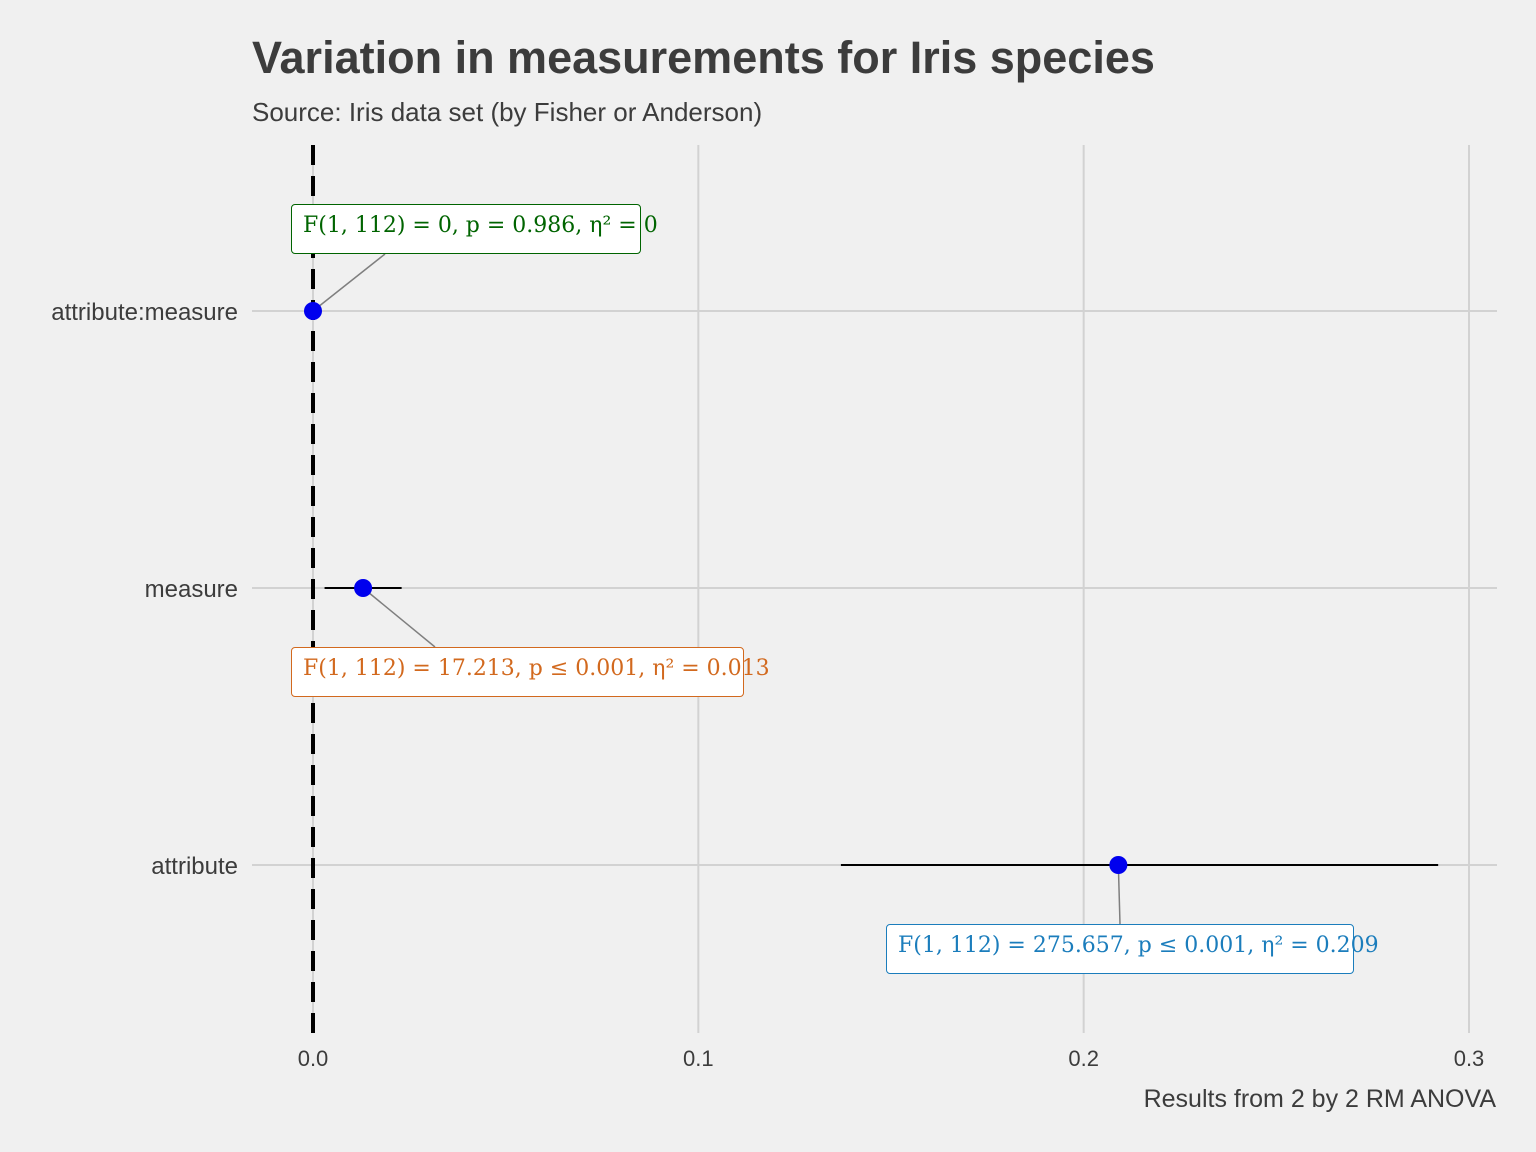 The image size is (1536, 1152). Describe the element at coordinates (313, 311) in the screenshot. I see `point-attribute-measure` at that location.